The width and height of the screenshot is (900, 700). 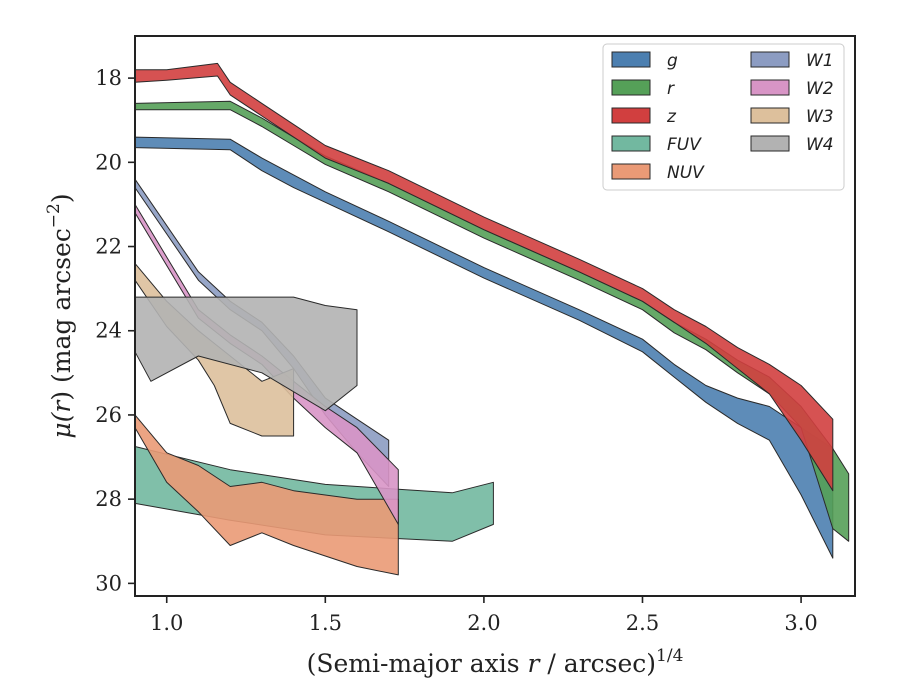 I want to click on legend-label-W3: W3, so click(x=820, y=117).